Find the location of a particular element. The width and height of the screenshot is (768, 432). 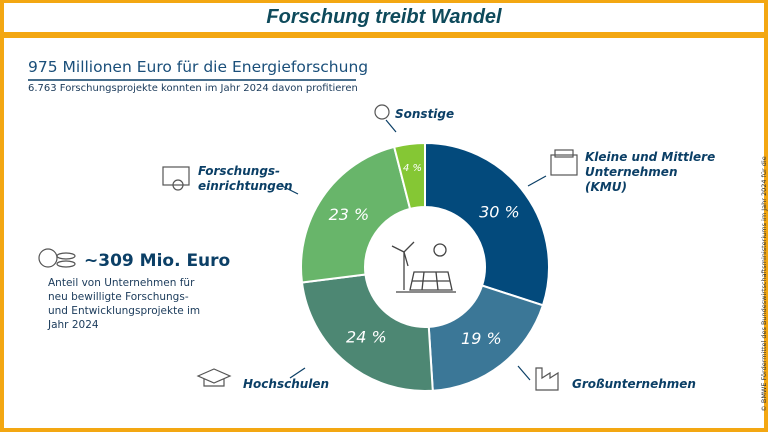

donut-hole is located at coordinates (425, 267).